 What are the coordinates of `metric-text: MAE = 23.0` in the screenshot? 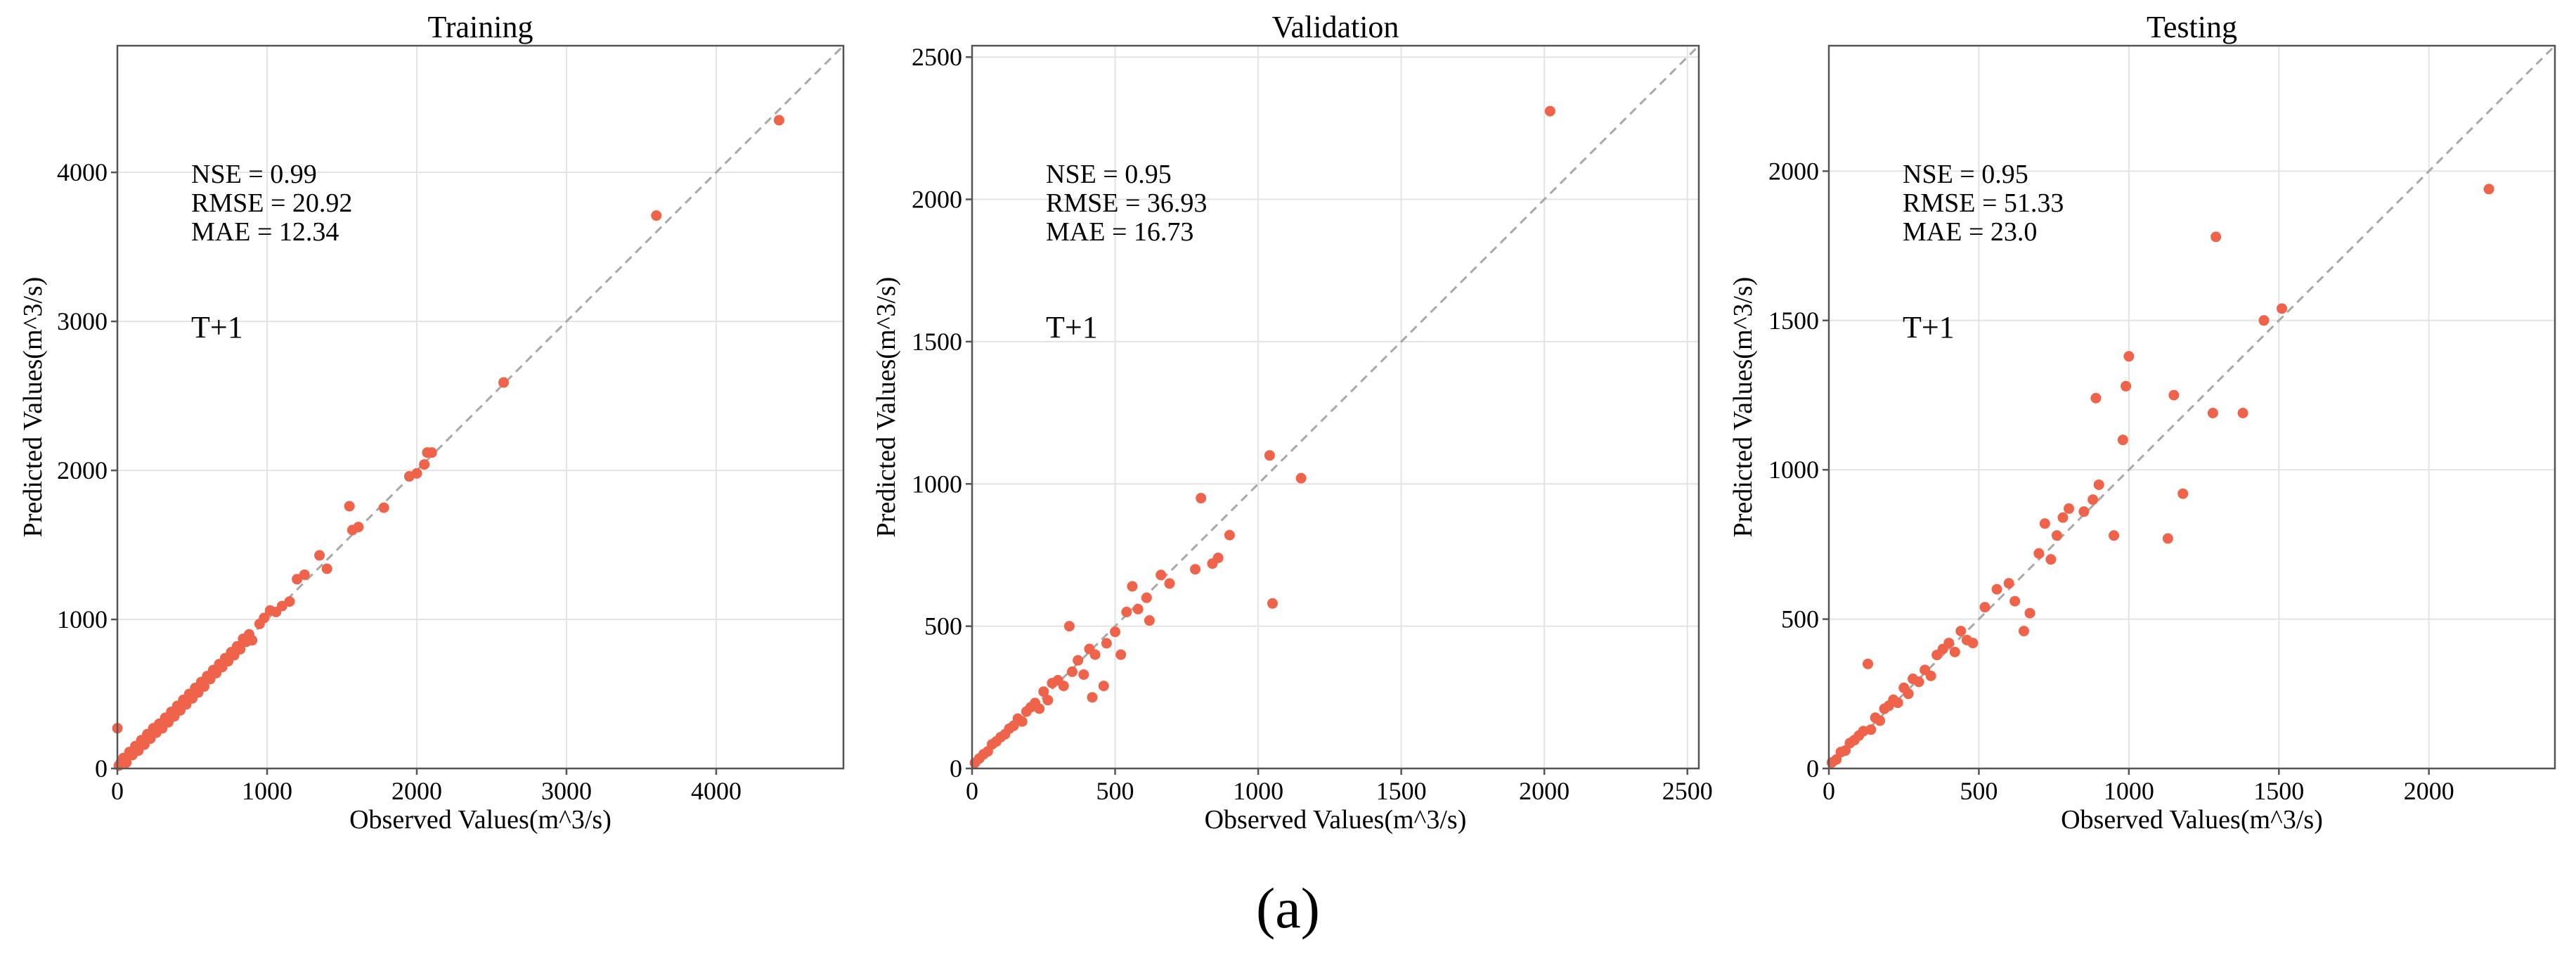 It's located at (1970, 232).